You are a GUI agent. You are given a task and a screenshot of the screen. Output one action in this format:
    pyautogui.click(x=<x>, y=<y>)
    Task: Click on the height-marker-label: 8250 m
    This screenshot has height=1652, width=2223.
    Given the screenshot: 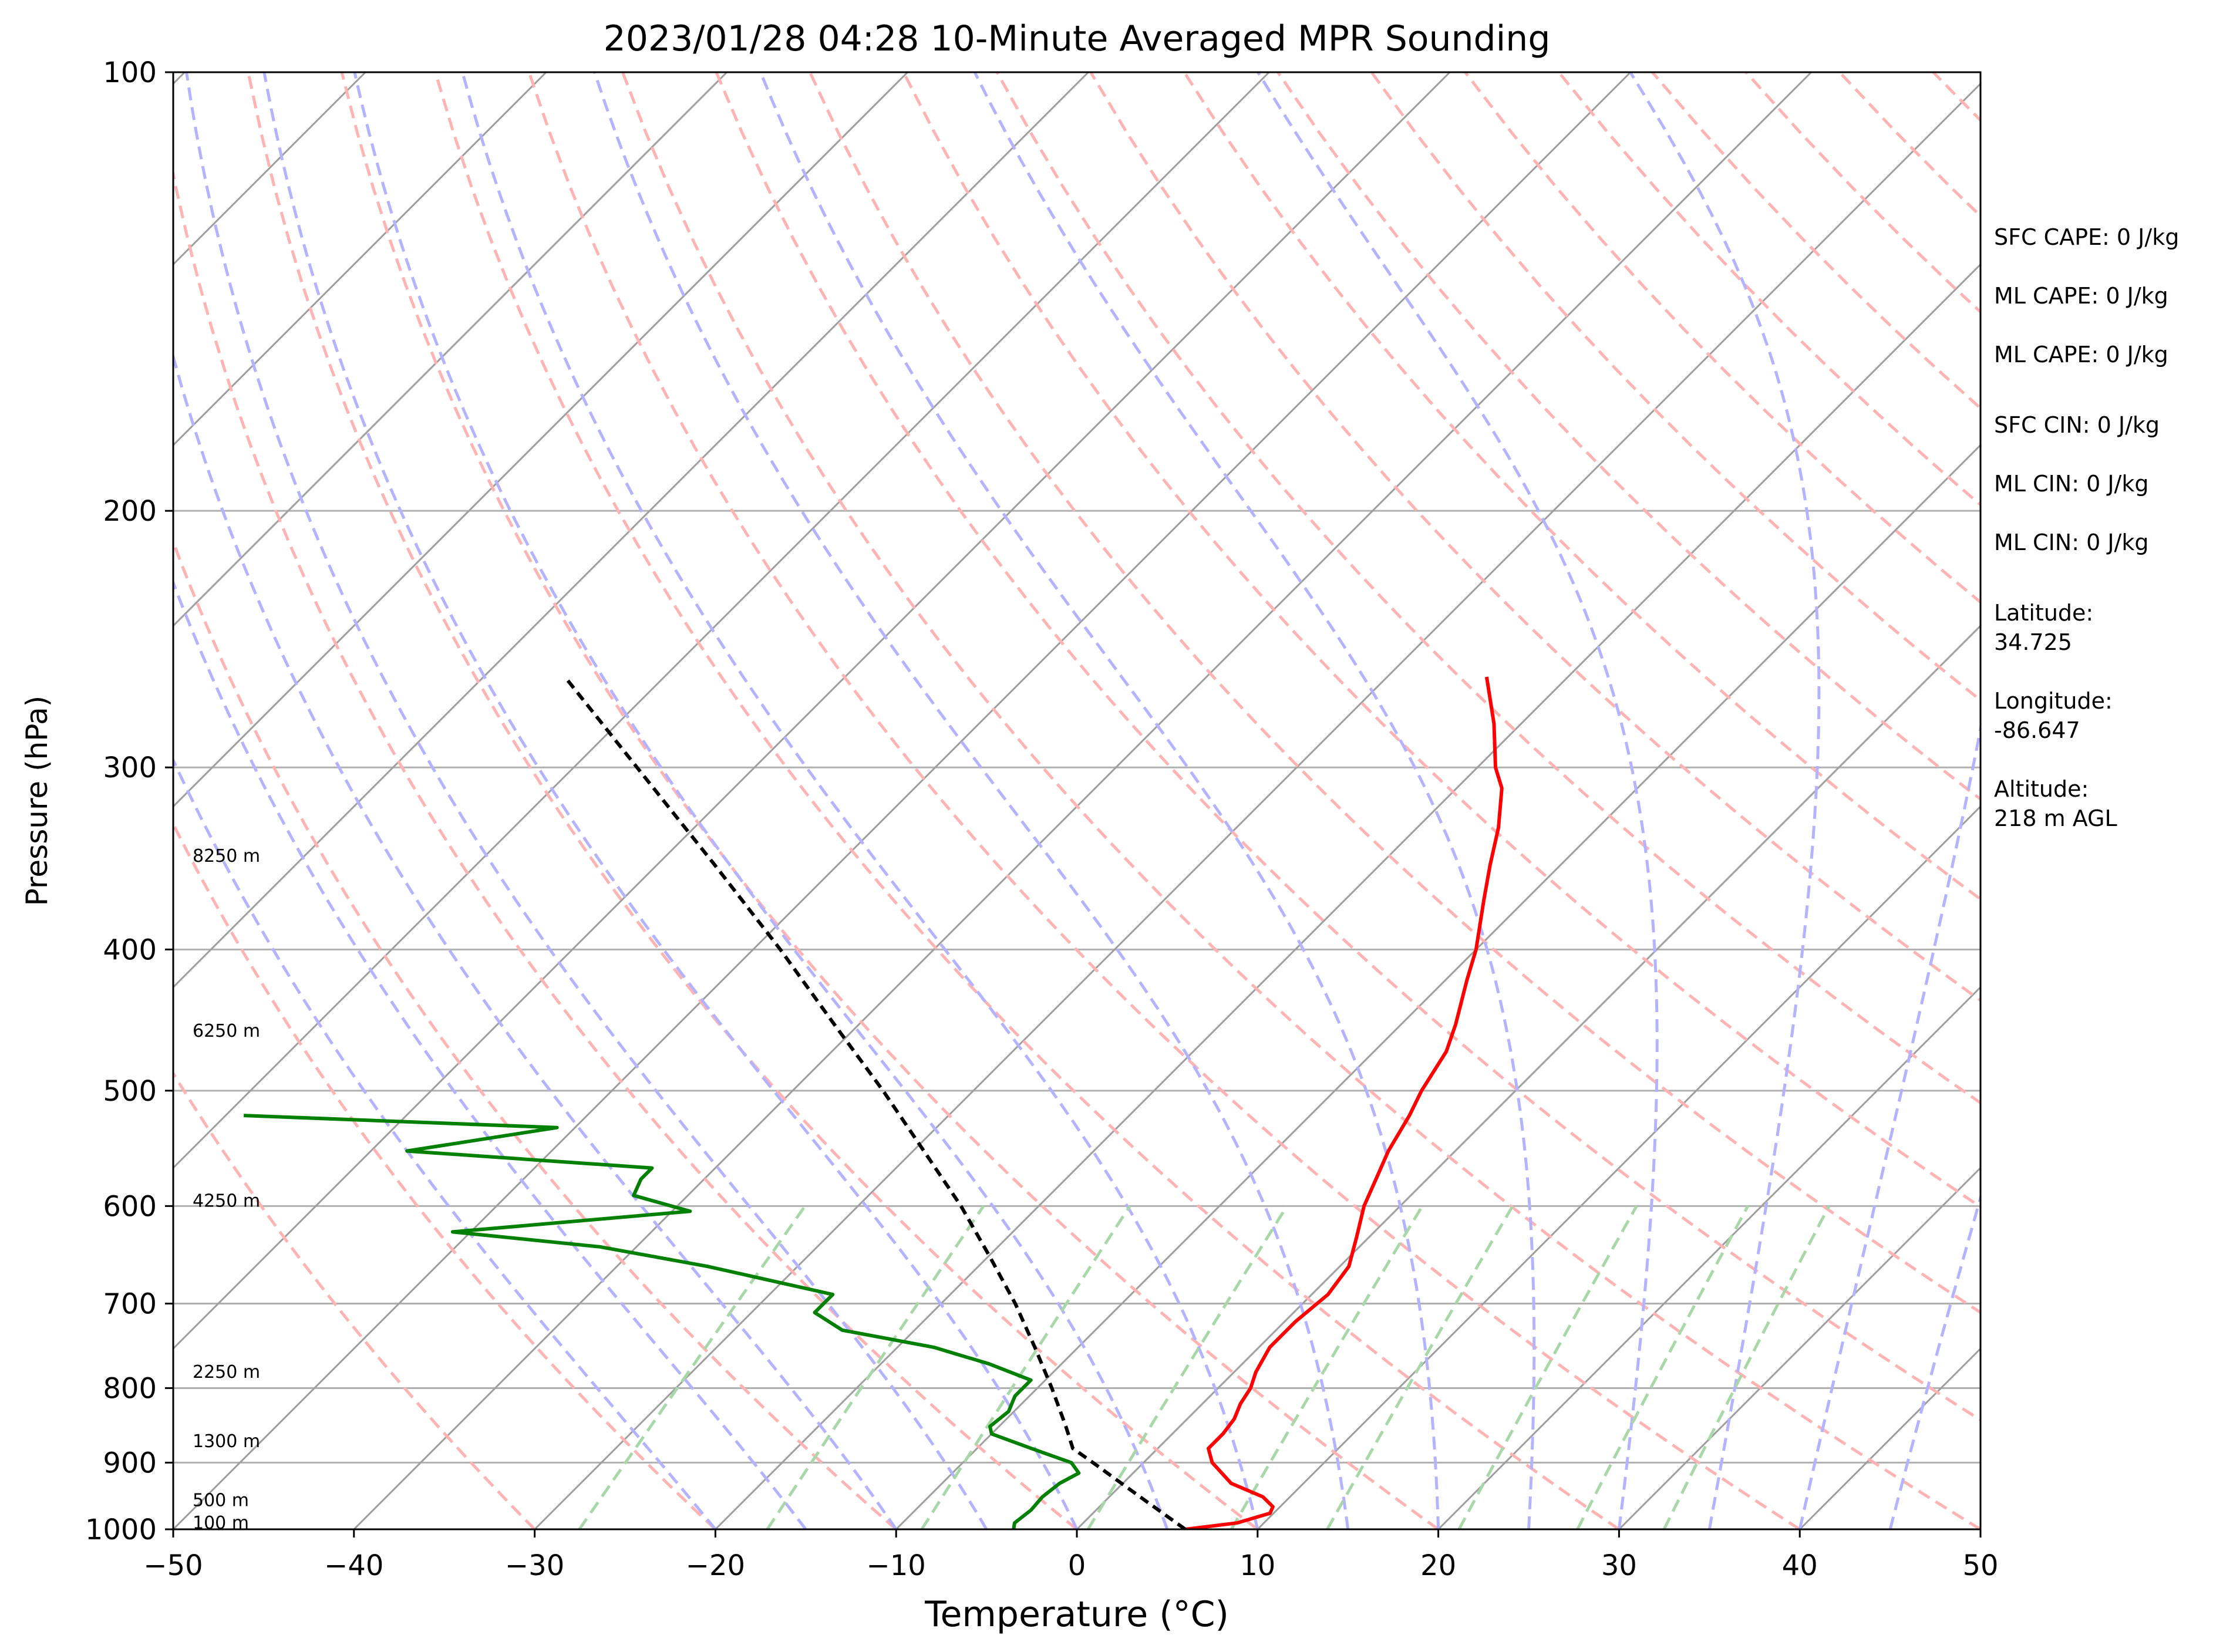 What is the action you would take?
    pyautogui.click(x=226, y=856)
    